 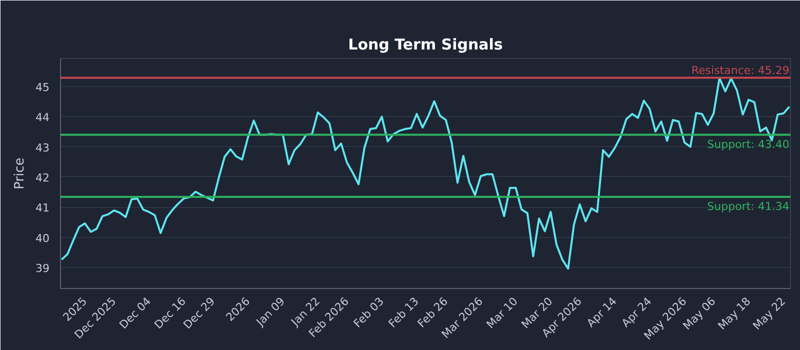 What do you see at coordinates (43, 117) in the screenshot?
I see `y-tick-label: 44` at bounding box center [43, 117].